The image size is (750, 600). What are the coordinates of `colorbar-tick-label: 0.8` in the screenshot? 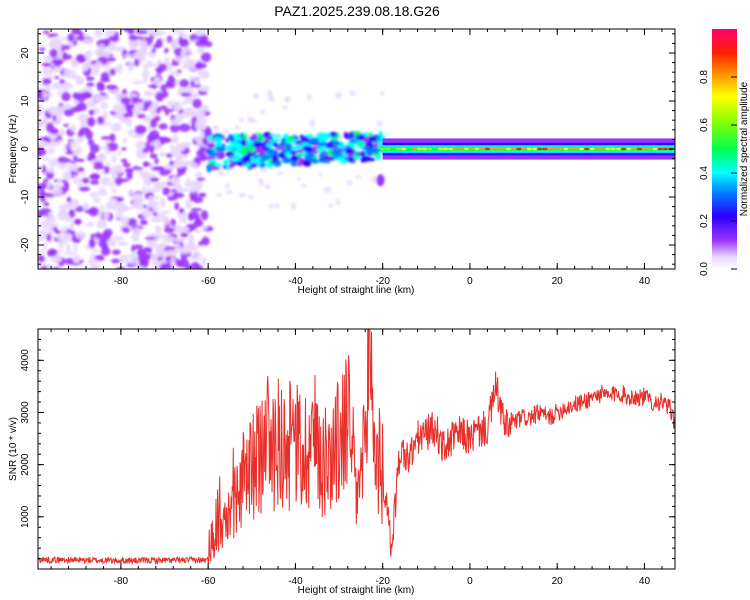 It's located at (704, 77).